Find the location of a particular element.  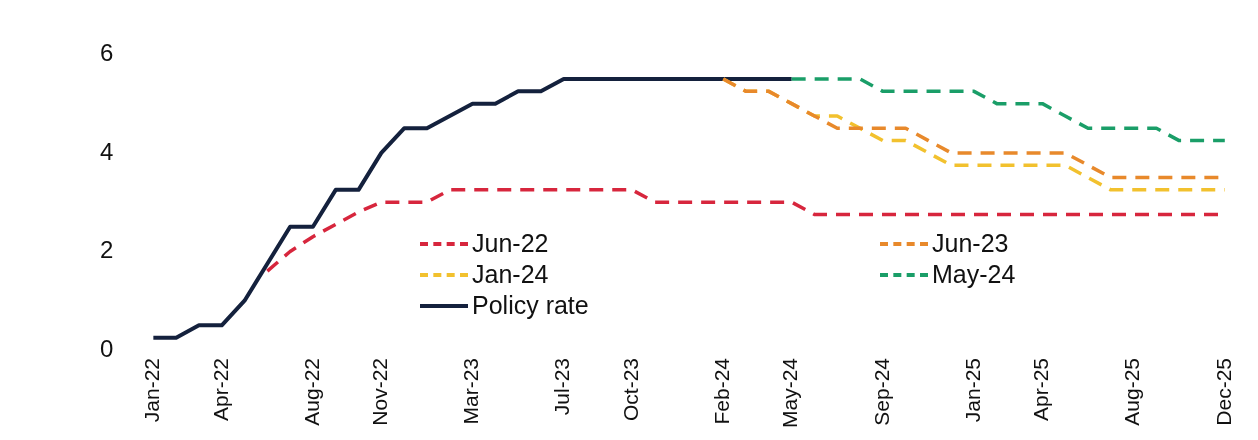

x-tick-label: Jul-23 is located at coordinates (562, 386).